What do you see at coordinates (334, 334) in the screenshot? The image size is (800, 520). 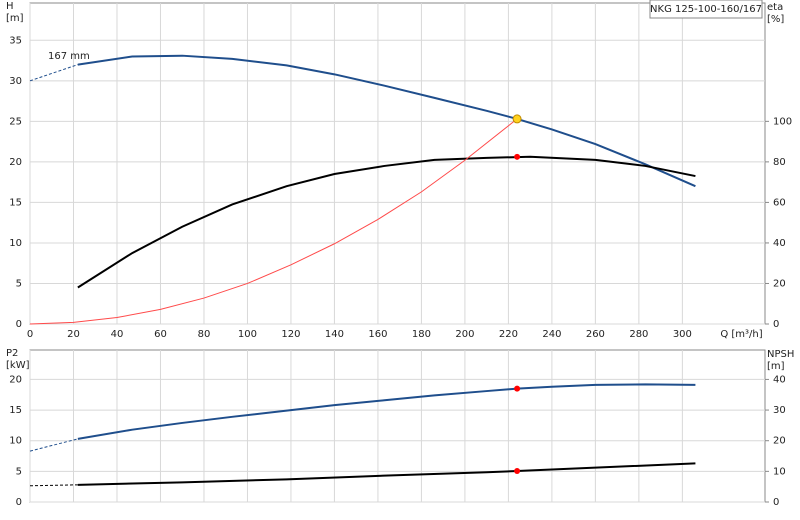 I see `x-tick-label: 140` at bounding box center [334, 334].